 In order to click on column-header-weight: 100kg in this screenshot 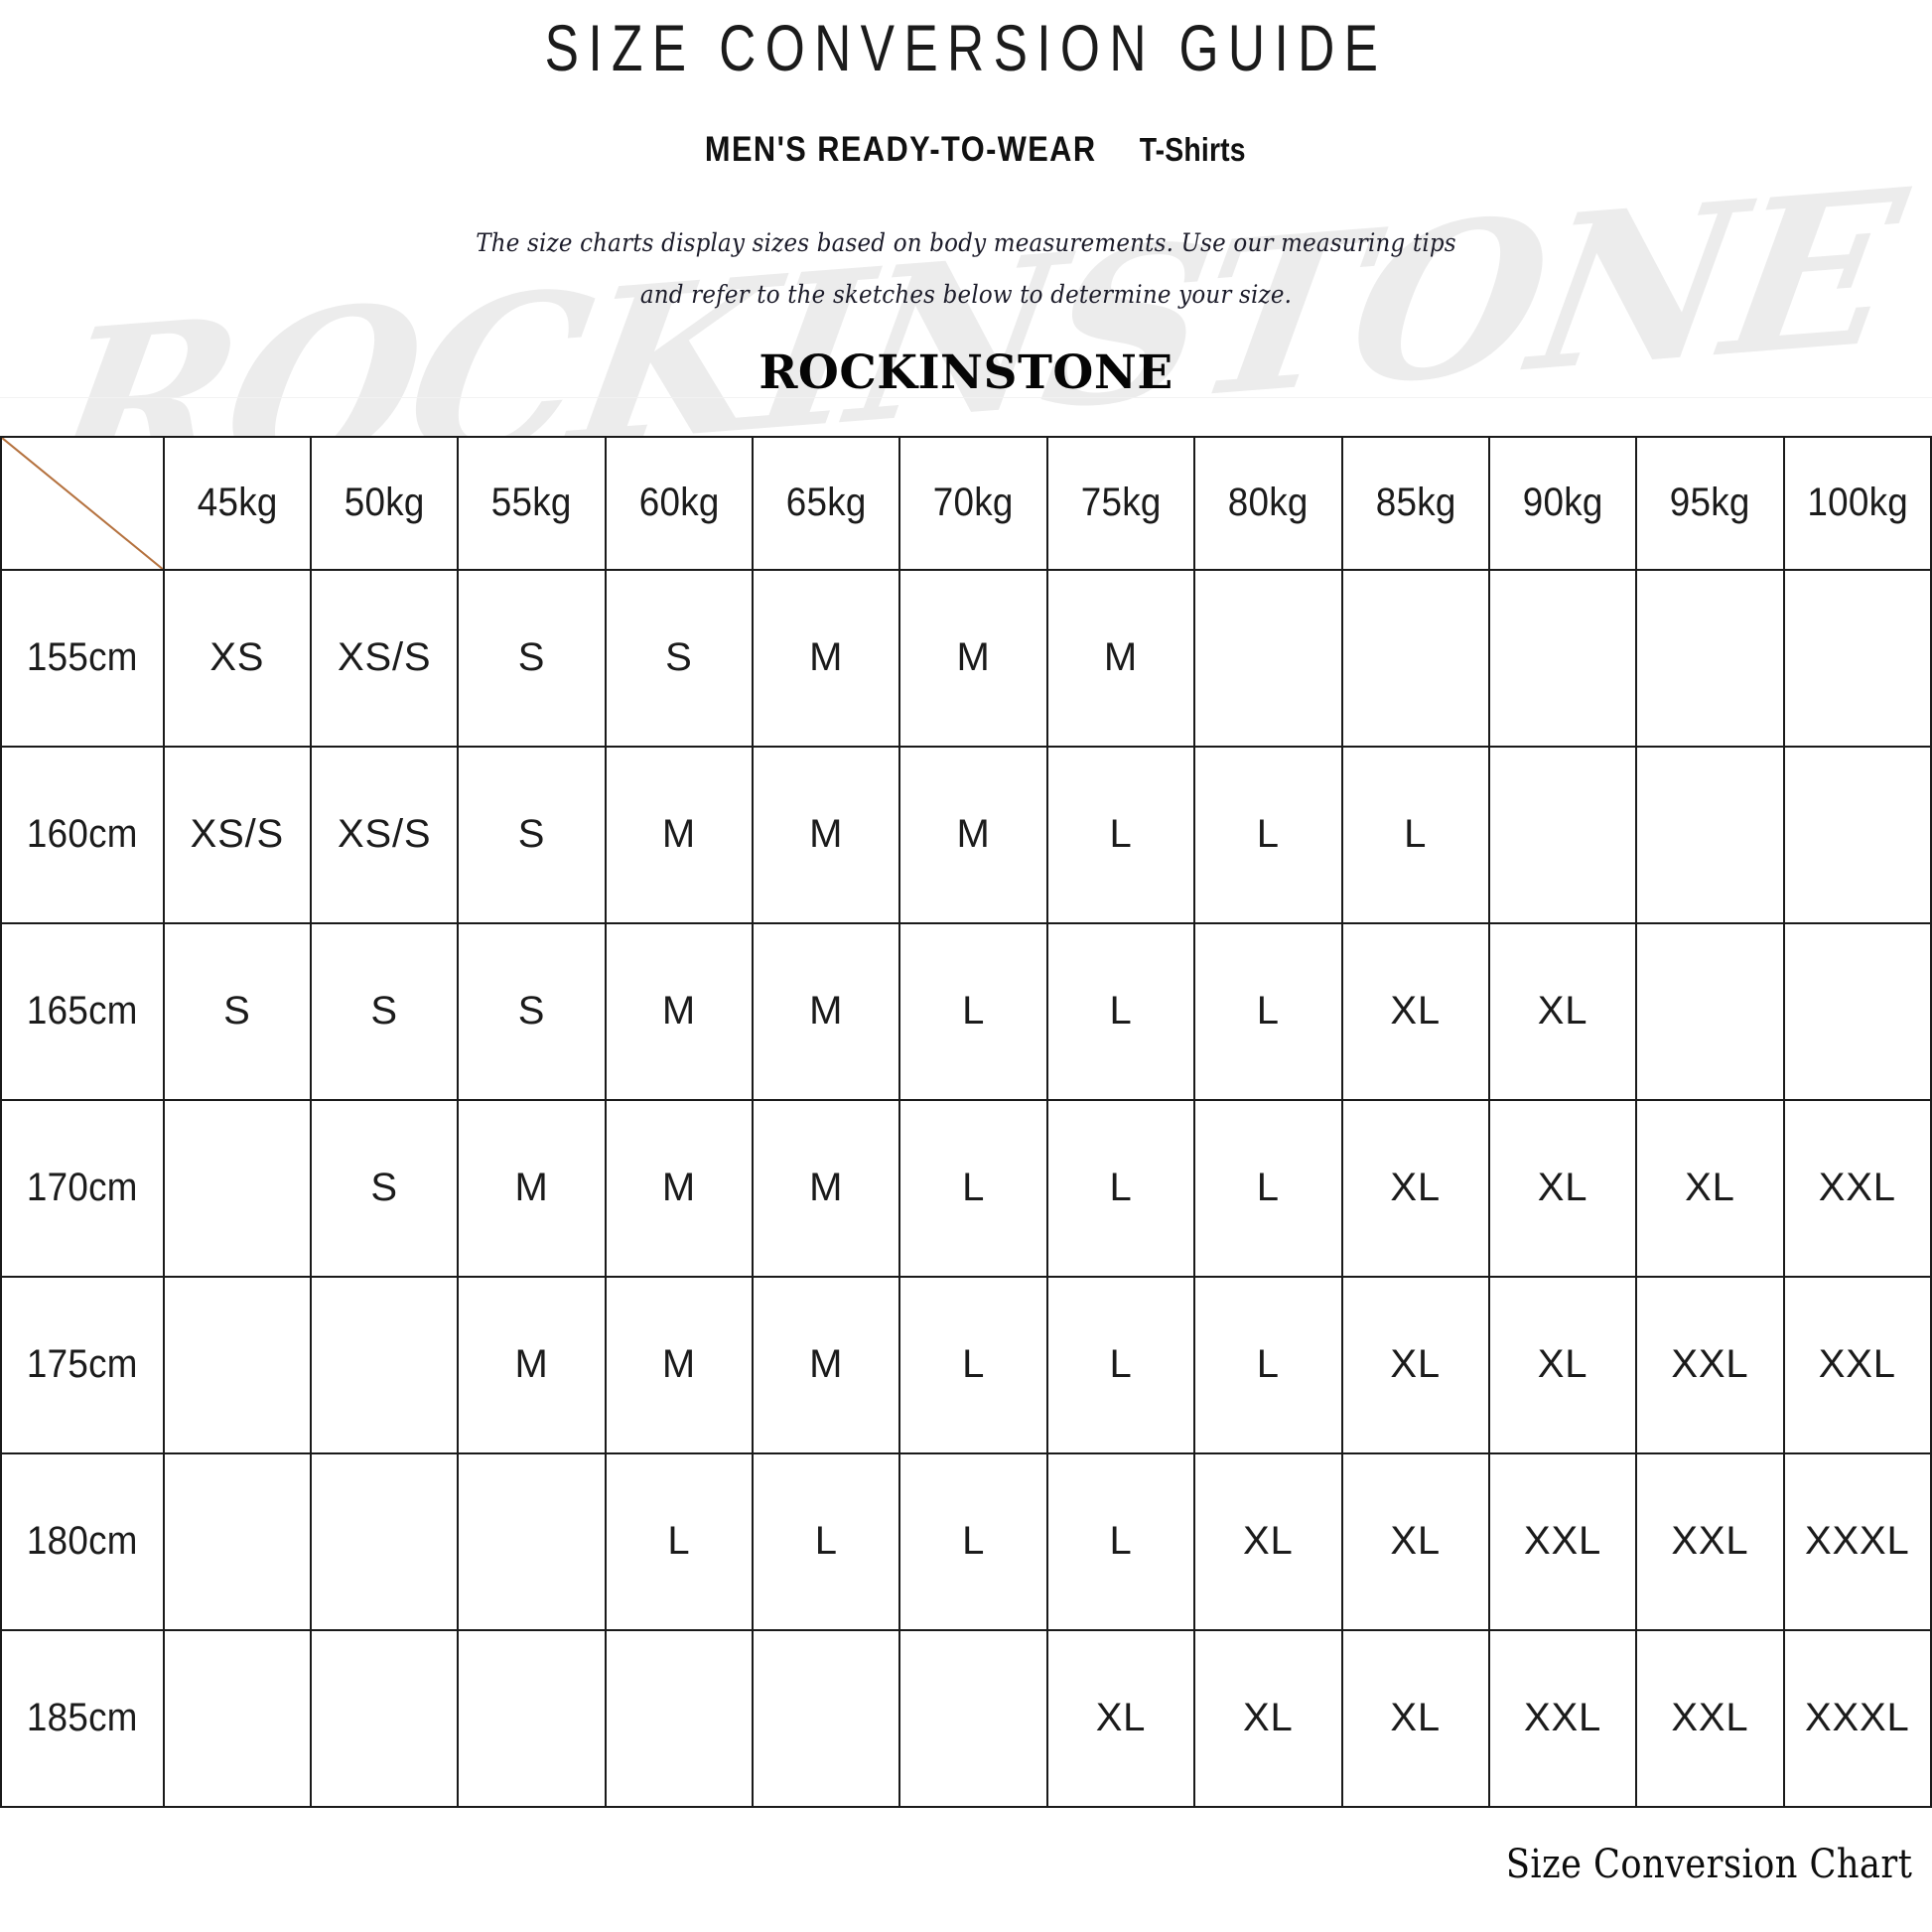, I will do `click(1857, 503)`.